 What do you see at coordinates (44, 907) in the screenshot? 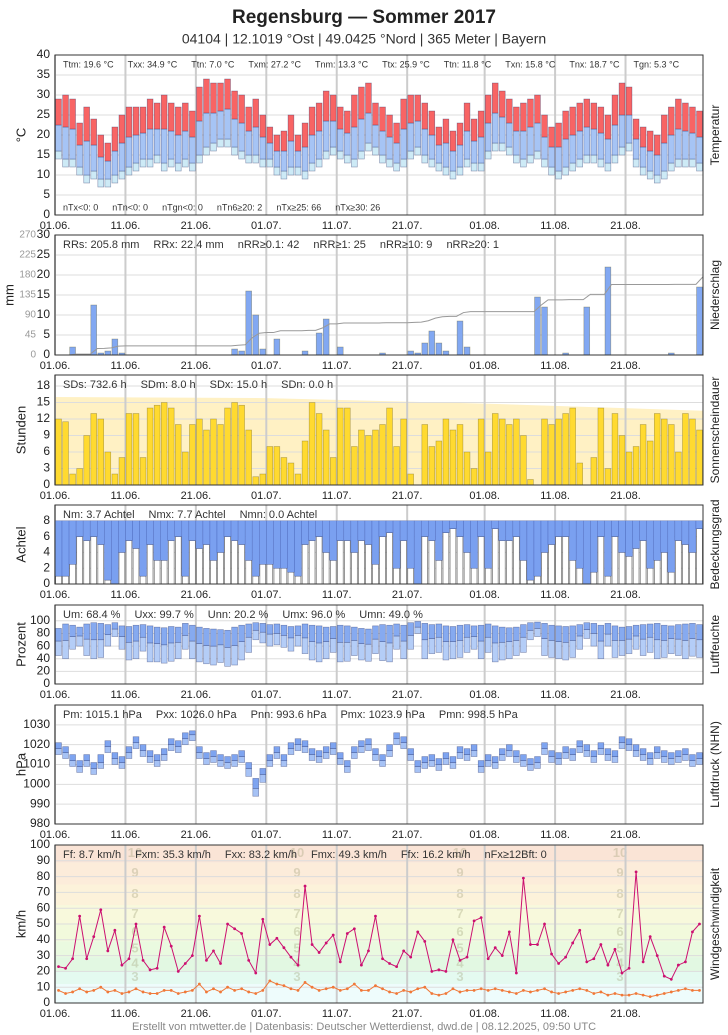
I see `y-tick-label: 60` at bounding box center [44, 907].